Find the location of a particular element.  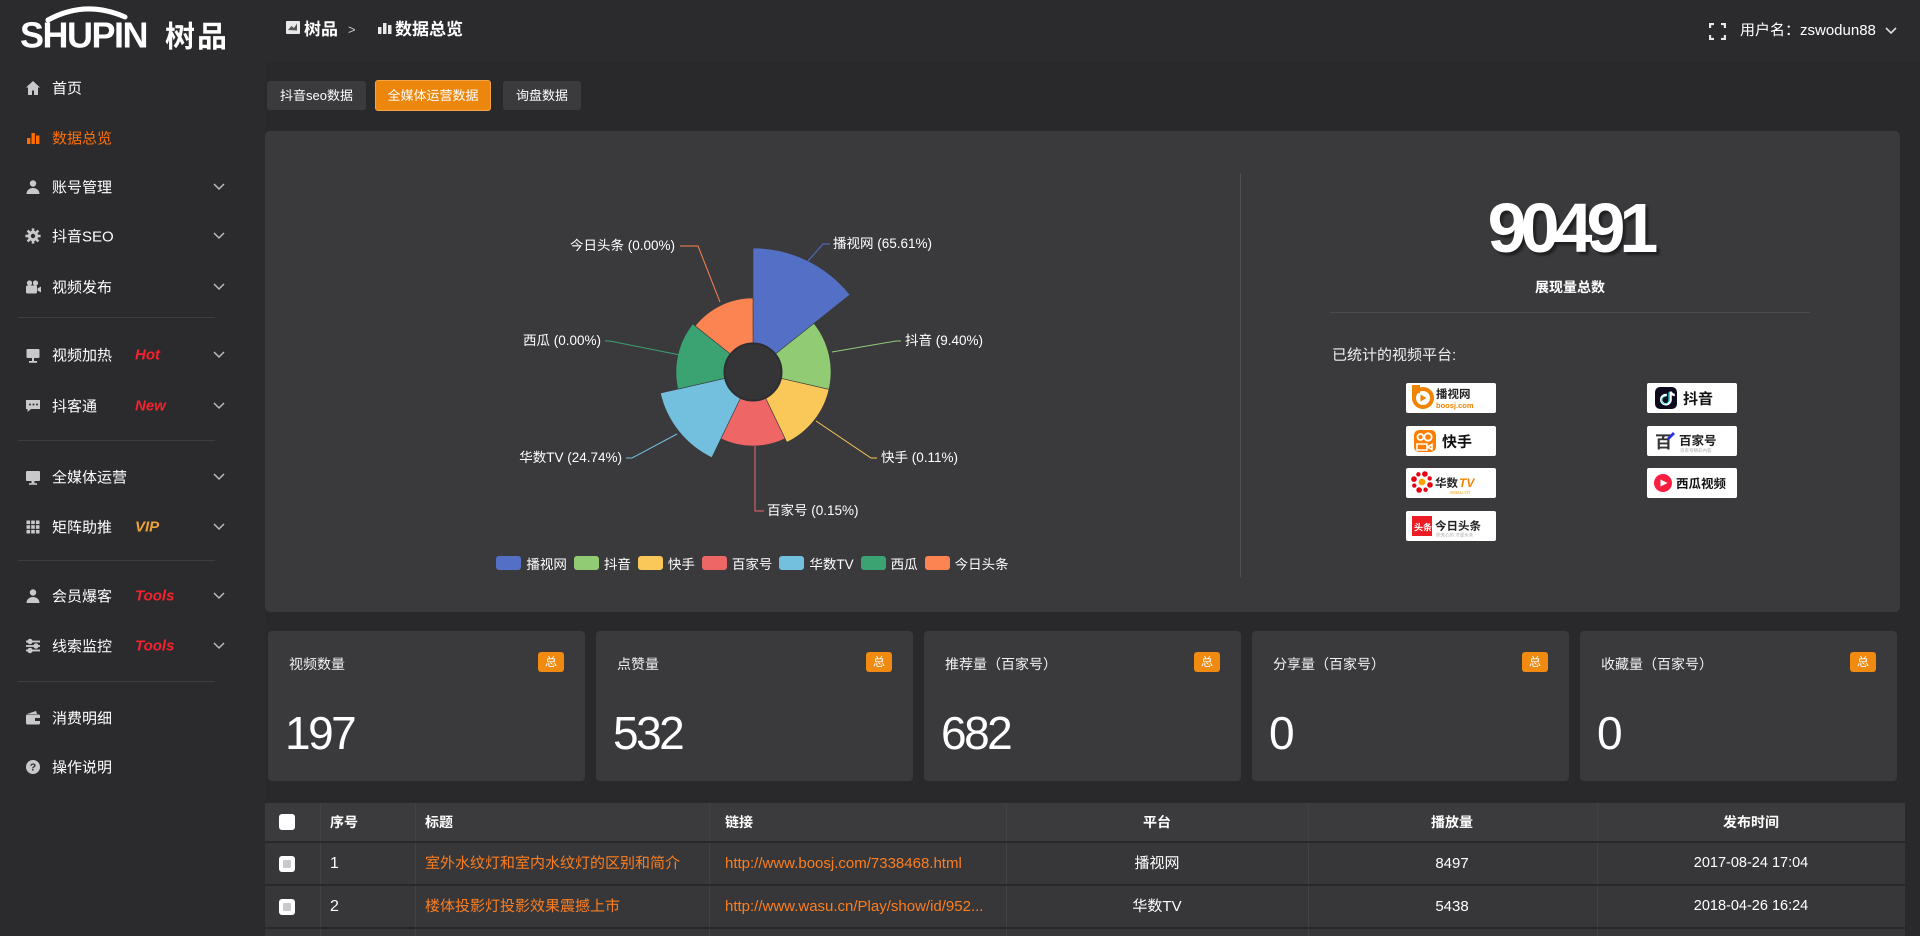

svg-text: 抖音 (9.40%) is located at coordinates (944, 340).